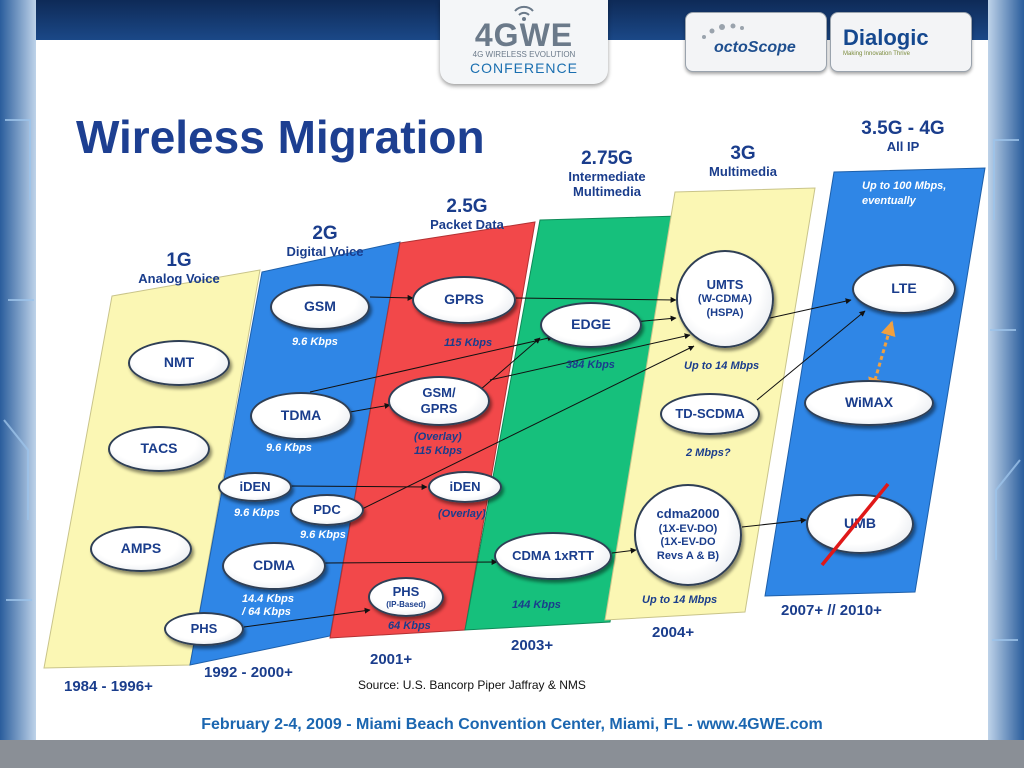 This screenshot has width=1024, height=768. Describe the element at coordinates (710, 414) in the screenshot. I see `node-tdscdma: TD-SCDMA` at that location.